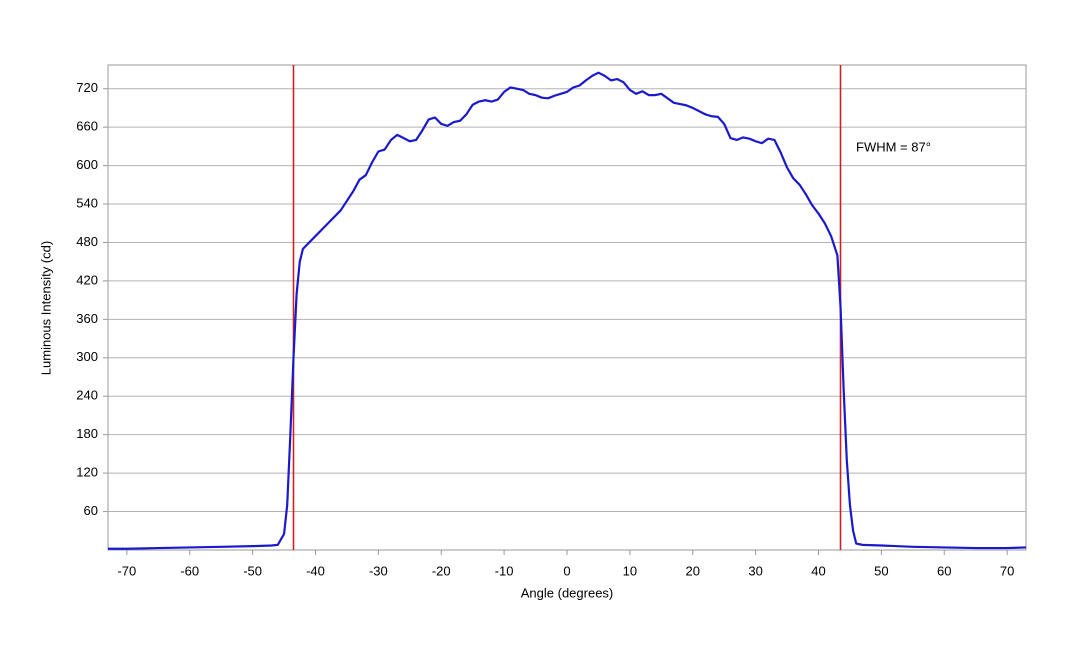 The width and height of the screenshot is (1080, 653). I want to click on y-tick-label: 180, so click(87, 433).